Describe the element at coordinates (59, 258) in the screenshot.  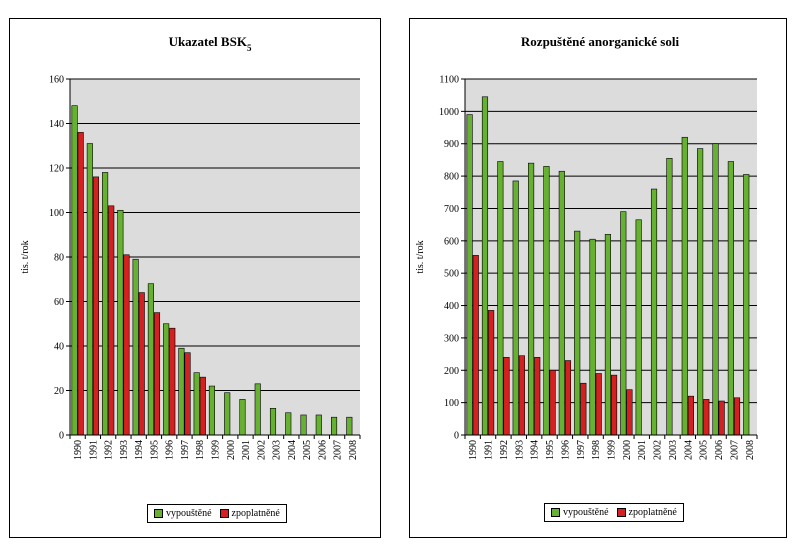
I see `y-tick-label: 80` at that location.